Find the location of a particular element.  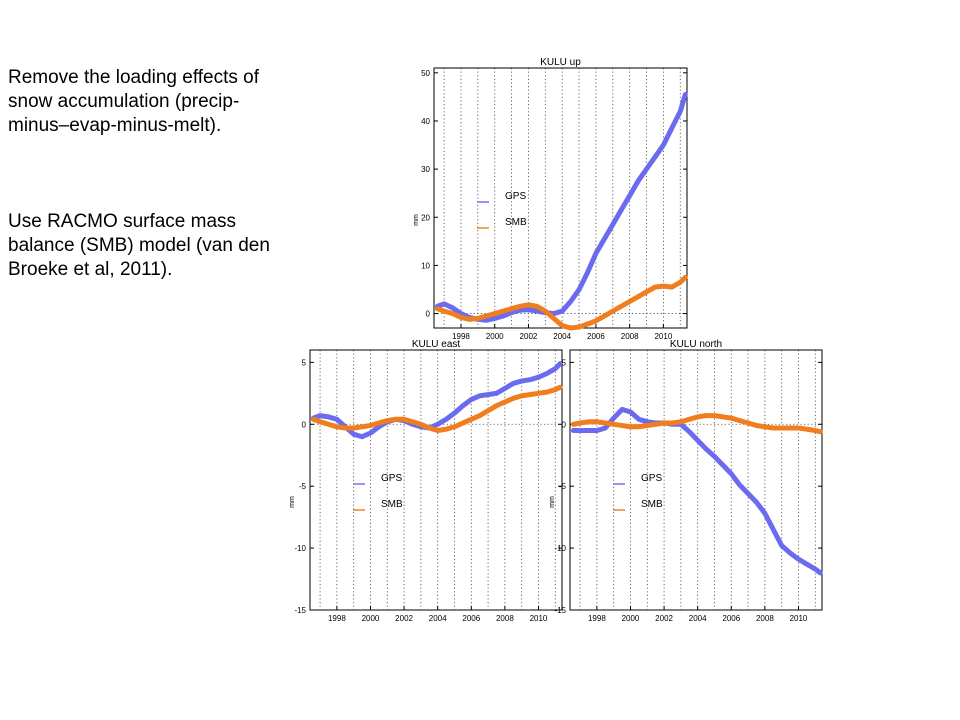

chart-kulu-north-legend-label-gps: GPS is located at coordinates (651, 478).